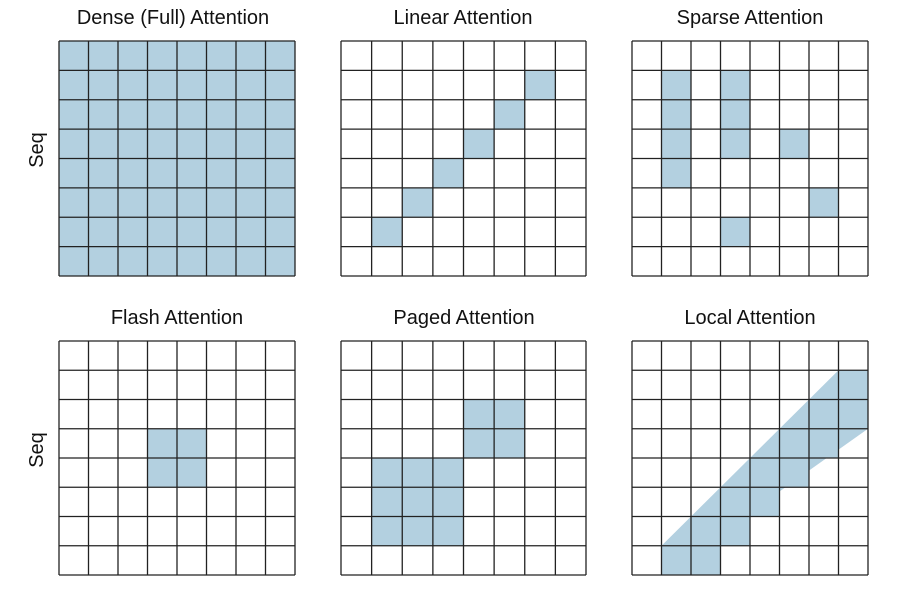 The image size is (914, 594). What do you see at coordinates (37, 450) in the screenshot?
I see `seq-axis-label-bottom: Seq` at bounding box center [37, 450].